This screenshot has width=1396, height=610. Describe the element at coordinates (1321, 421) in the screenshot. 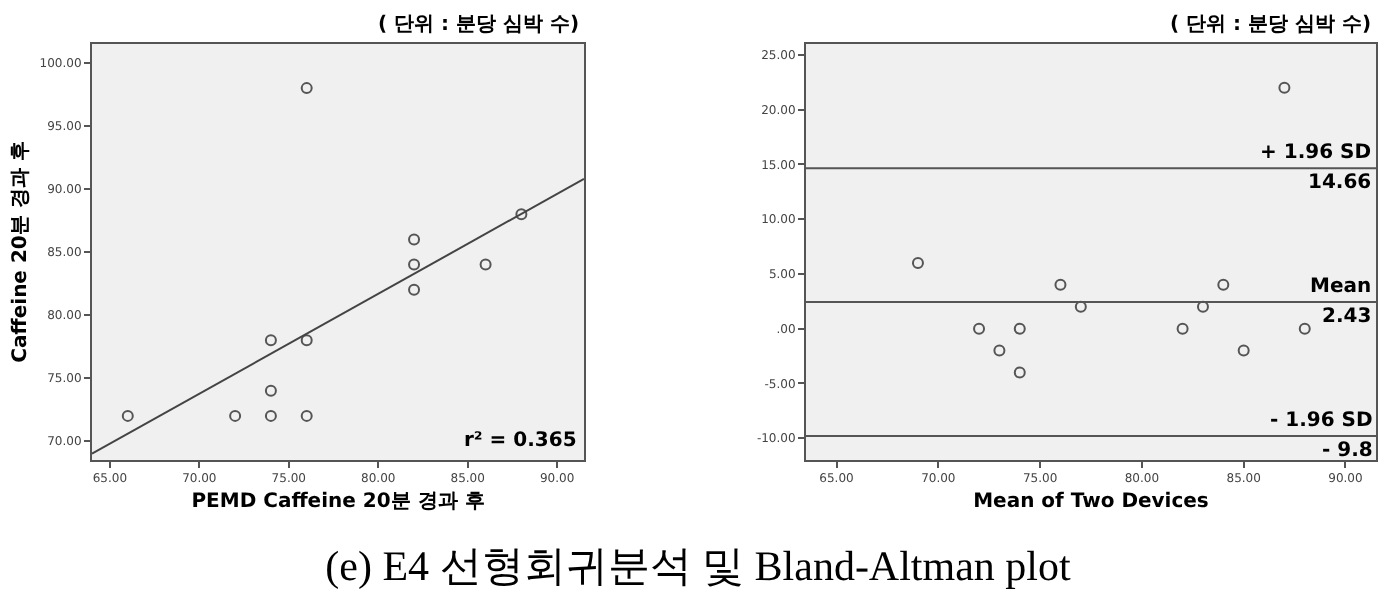

I see `ref-line-label: - 1.96 SD` at that location.